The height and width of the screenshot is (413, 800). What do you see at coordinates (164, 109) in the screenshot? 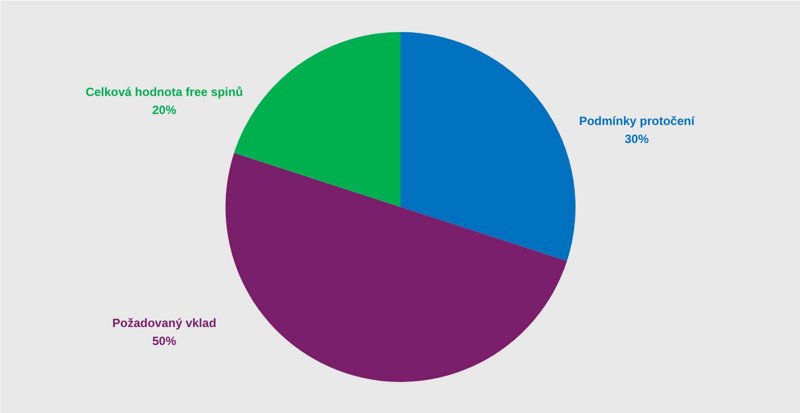
I see `data-label: 20%` at bounding box center [164, 109].